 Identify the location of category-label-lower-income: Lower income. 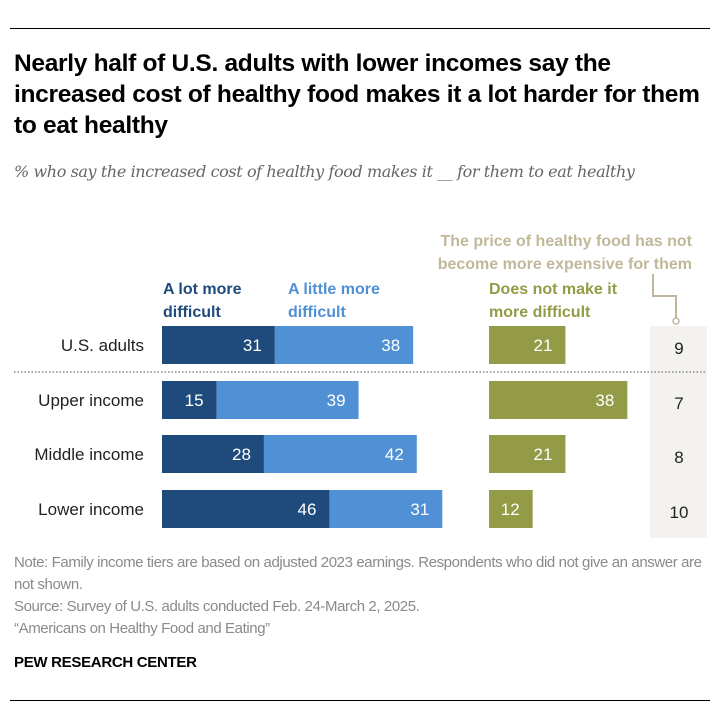
(91, 509).